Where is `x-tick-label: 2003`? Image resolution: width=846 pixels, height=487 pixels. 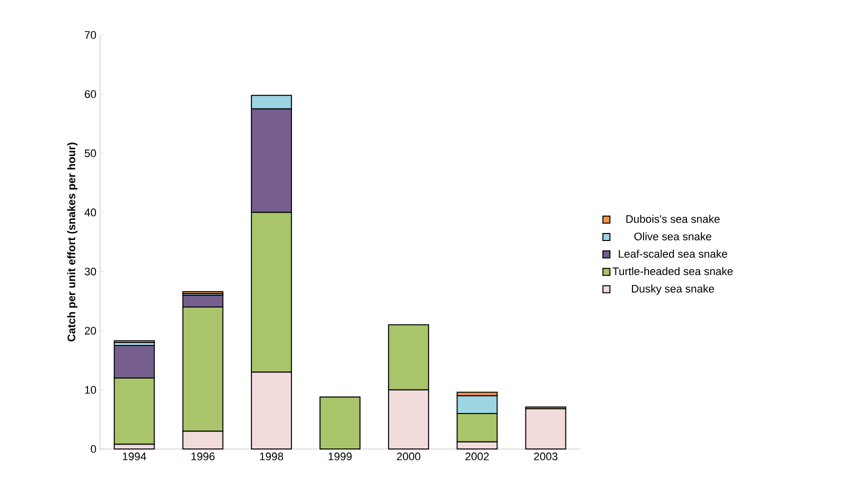 x-tick-label: 2003 is located at coordinates (546, 456).